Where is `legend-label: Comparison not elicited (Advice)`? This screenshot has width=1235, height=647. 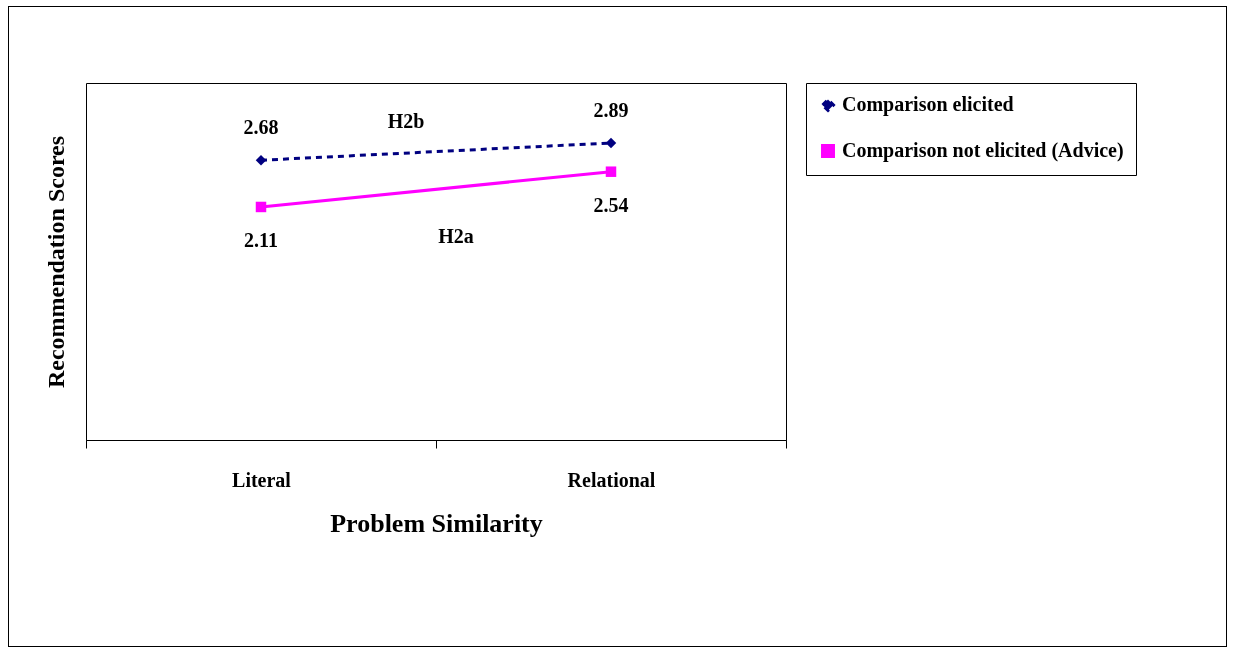
legend-label: Comparison not elicited (Advice) is located at coordinates (983, 150).